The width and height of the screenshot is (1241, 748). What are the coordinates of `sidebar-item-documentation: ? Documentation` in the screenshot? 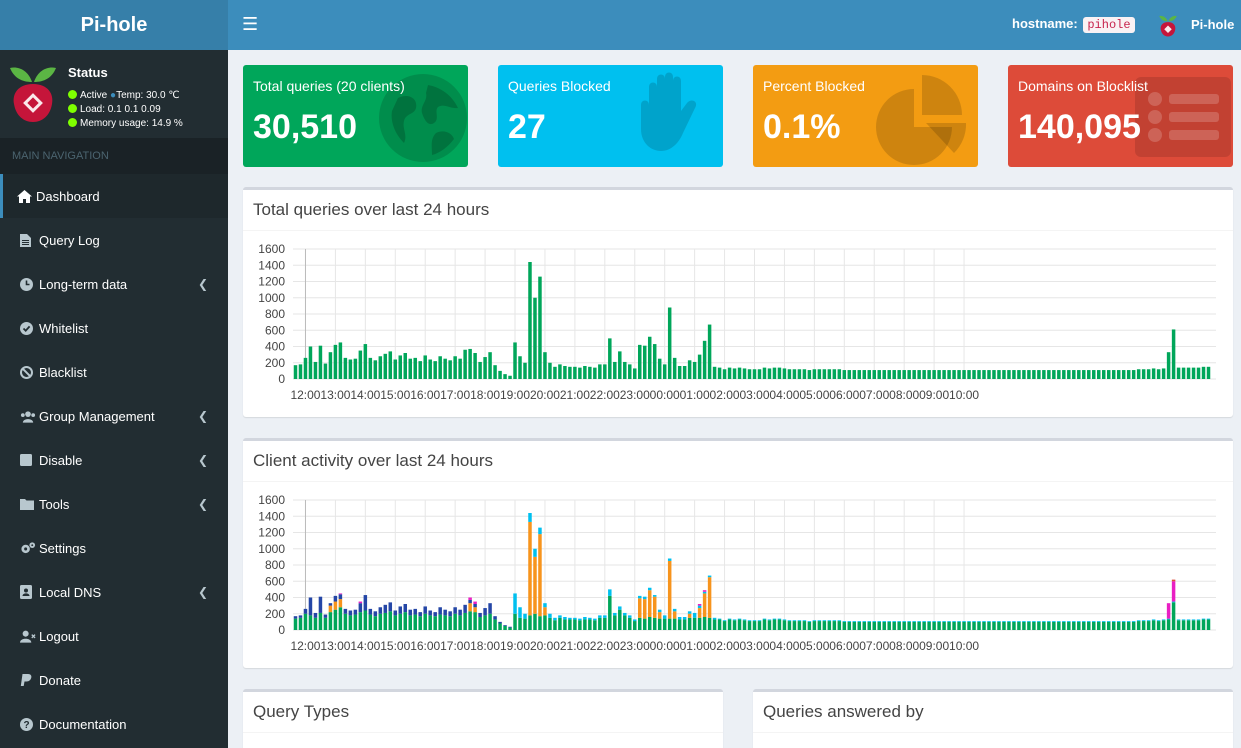 It's located at (114, 724).